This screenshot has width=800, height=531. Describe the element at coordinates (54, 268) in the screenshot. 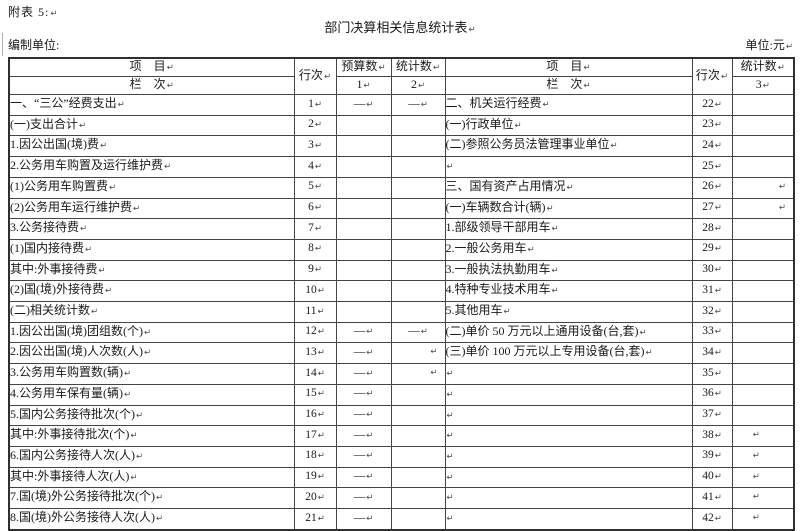

I see `row-label: 其中:外事接待费` at that location.